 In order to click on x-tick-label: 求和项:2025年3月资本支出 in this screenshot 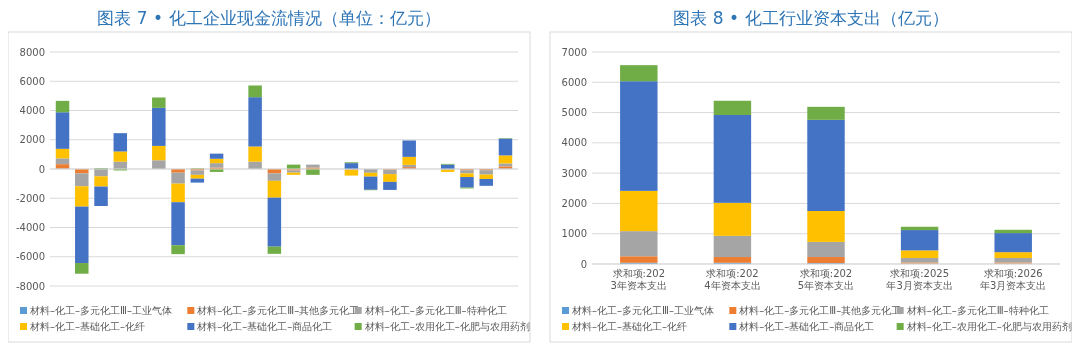, I will do `click(919, 279)`.